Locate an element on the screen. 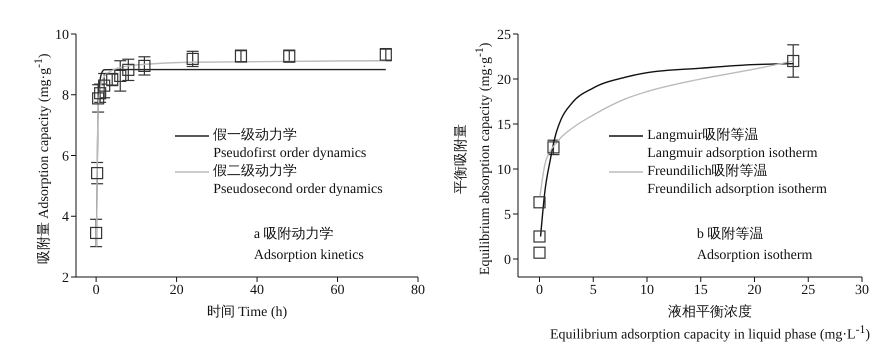 This screenshot has width=886, height=349. legend-label: Langmuir吸附等温 Langmuir adsorption isotherm is located at coordinates (732, 144).